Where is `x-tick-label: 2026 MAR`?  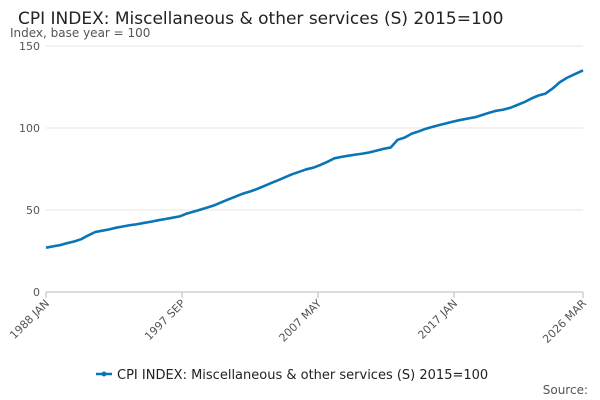
x-tick-label: 2026 MAR is located at coordinates (564, 321).